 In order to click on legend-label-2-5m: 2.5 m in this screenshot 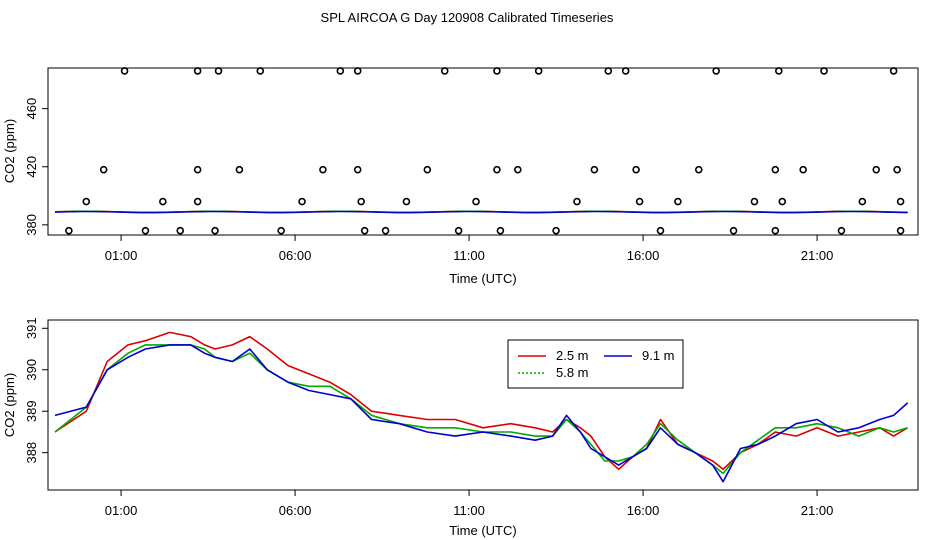, I will do `click(572, 355)`.